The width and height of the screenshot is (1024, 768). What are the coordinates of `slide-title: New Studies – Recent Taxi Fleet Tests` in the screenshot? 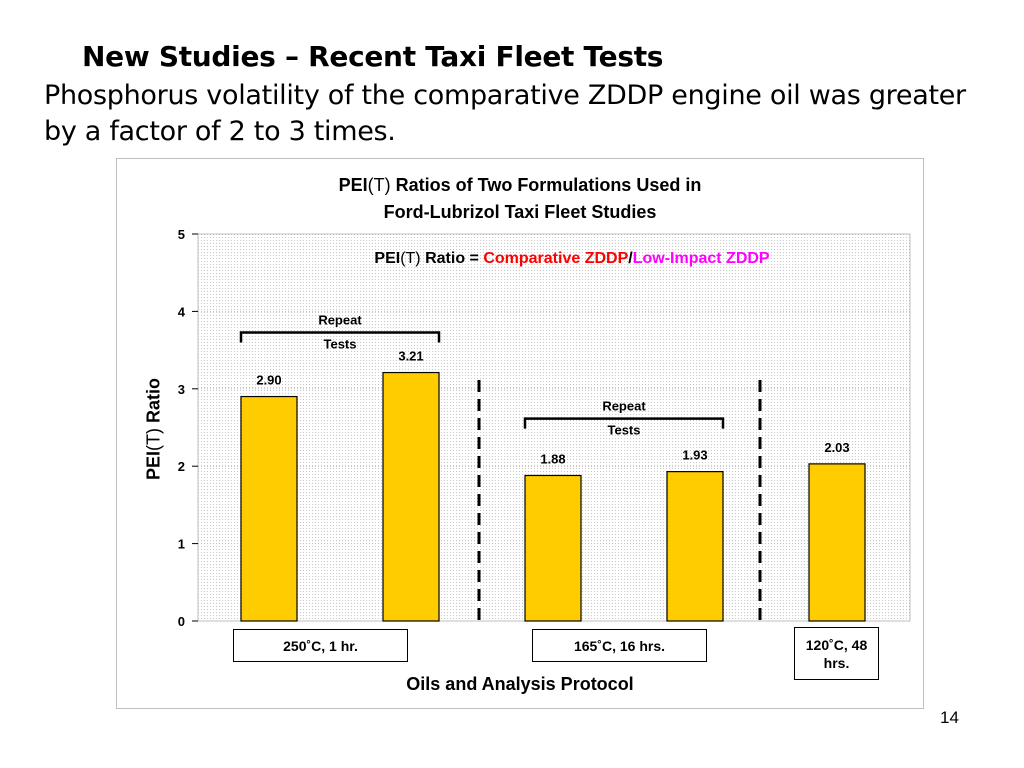 It's located at (373, 56).